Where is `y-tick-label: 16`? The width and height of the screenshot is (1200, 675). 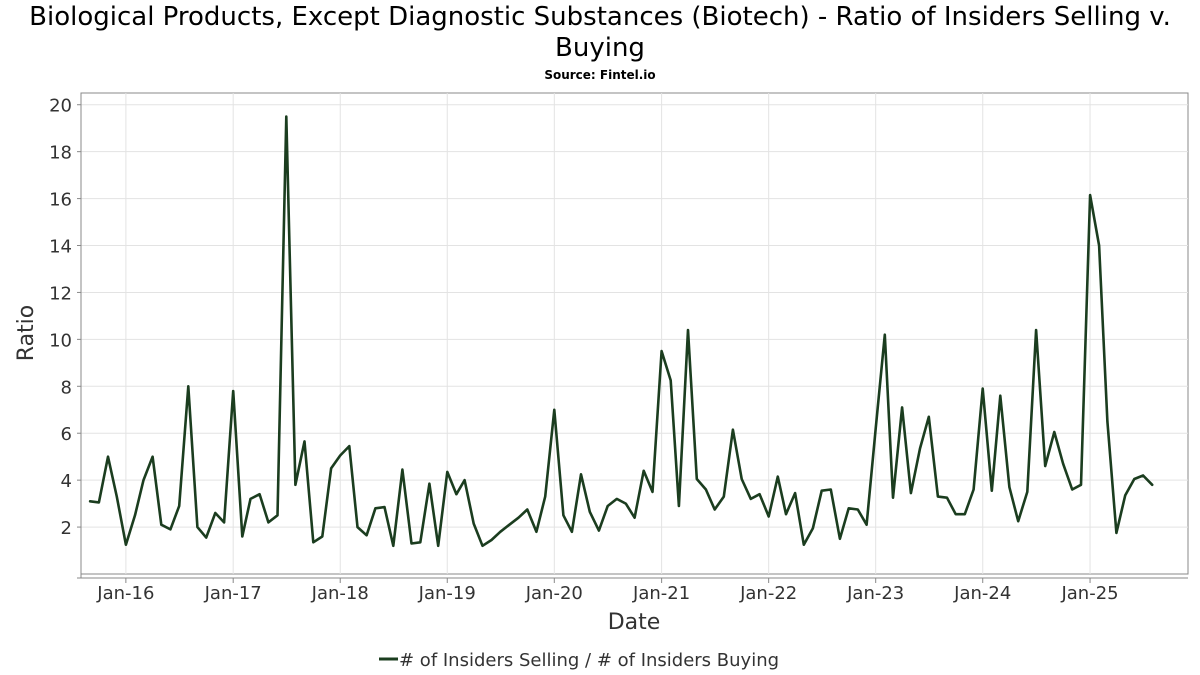
y-tick-label: 16 is located at coordinates (60, 200).